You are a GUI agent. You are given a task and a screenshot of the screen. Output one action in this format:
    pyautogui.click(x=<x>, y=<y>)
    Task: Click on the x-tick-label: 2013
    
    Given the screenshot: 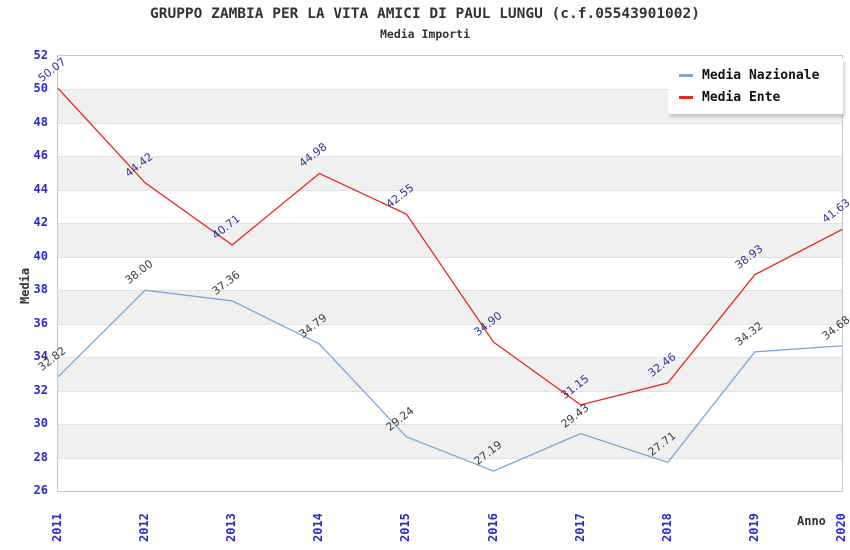 What is the action you would take?
    pyautogui.click(x=231, y=527)
    